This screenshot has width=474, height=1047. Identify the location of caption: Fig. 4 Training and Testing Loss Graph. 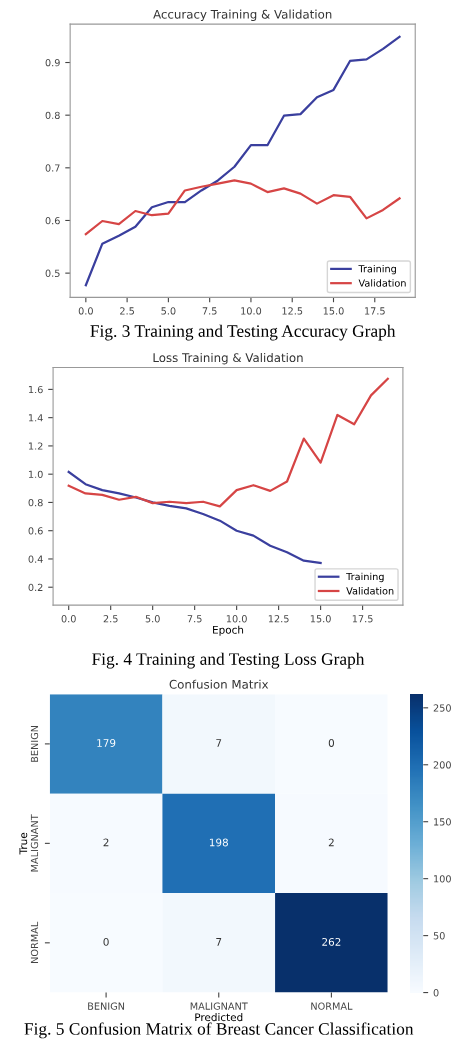
(228, 660).